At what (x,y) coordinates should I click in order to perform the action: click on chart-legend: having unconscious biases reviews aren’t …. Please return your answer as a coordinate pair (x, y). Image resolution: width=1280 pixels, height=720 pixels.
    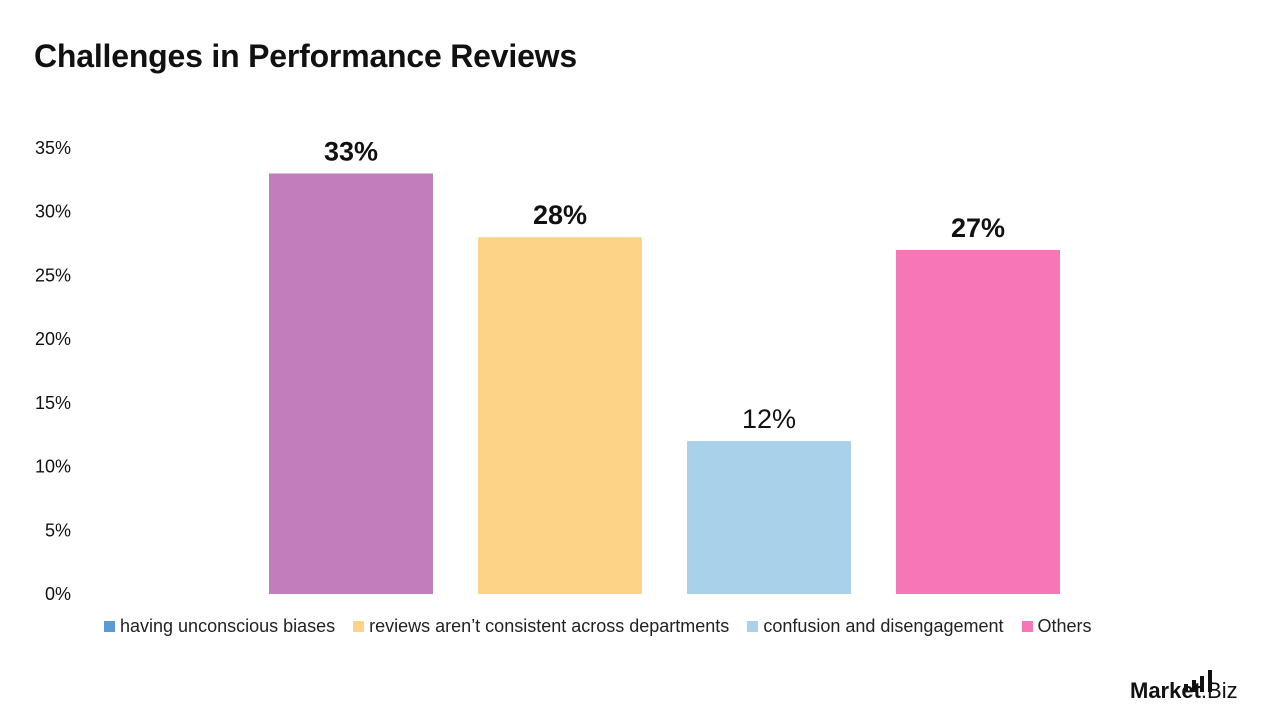
    Looking at the image, I should click on (598, 626).